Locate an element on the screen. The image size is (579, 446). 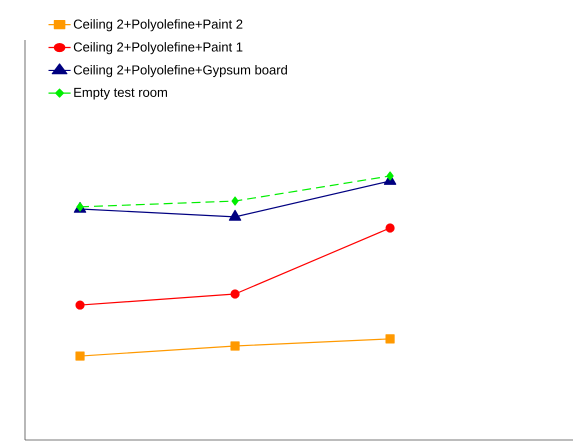
legend-label: Ceiling 2+Polyolefine+Paint 1 is located at coordinates (158, 48).